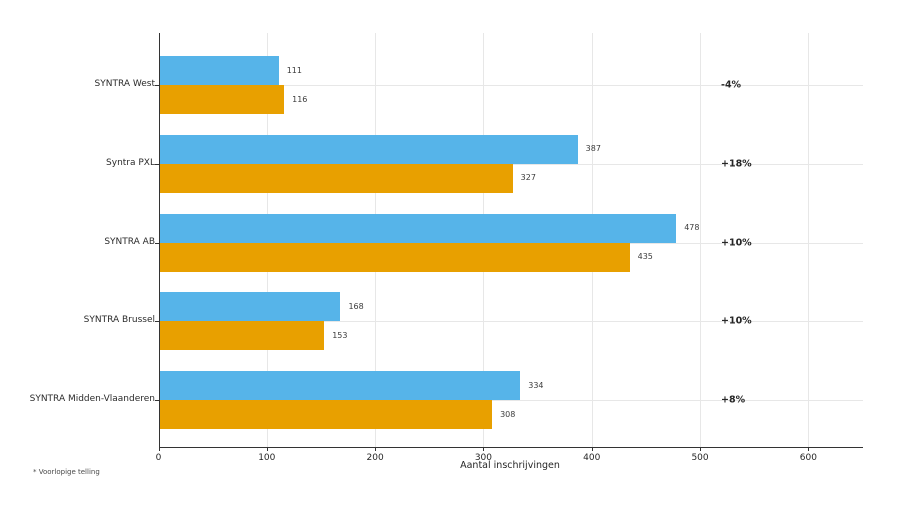 This screenshot has width=900, height=506. Describe the element at coordinates (300, 99) in the screenshot. I see `value-label: 116` at that location.